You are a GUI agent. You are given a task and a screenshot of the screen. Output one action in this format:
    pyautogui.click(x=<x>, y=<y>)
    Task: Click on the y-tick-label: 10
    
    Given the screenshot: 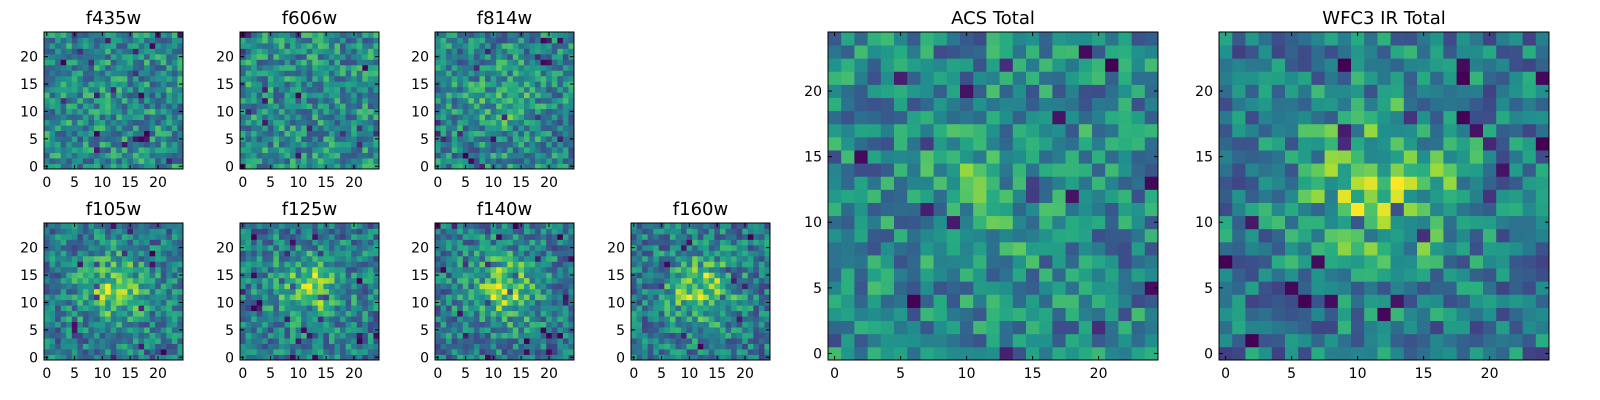 What is the action you would take?
    pyautogui.click(x=225, y=112)
    